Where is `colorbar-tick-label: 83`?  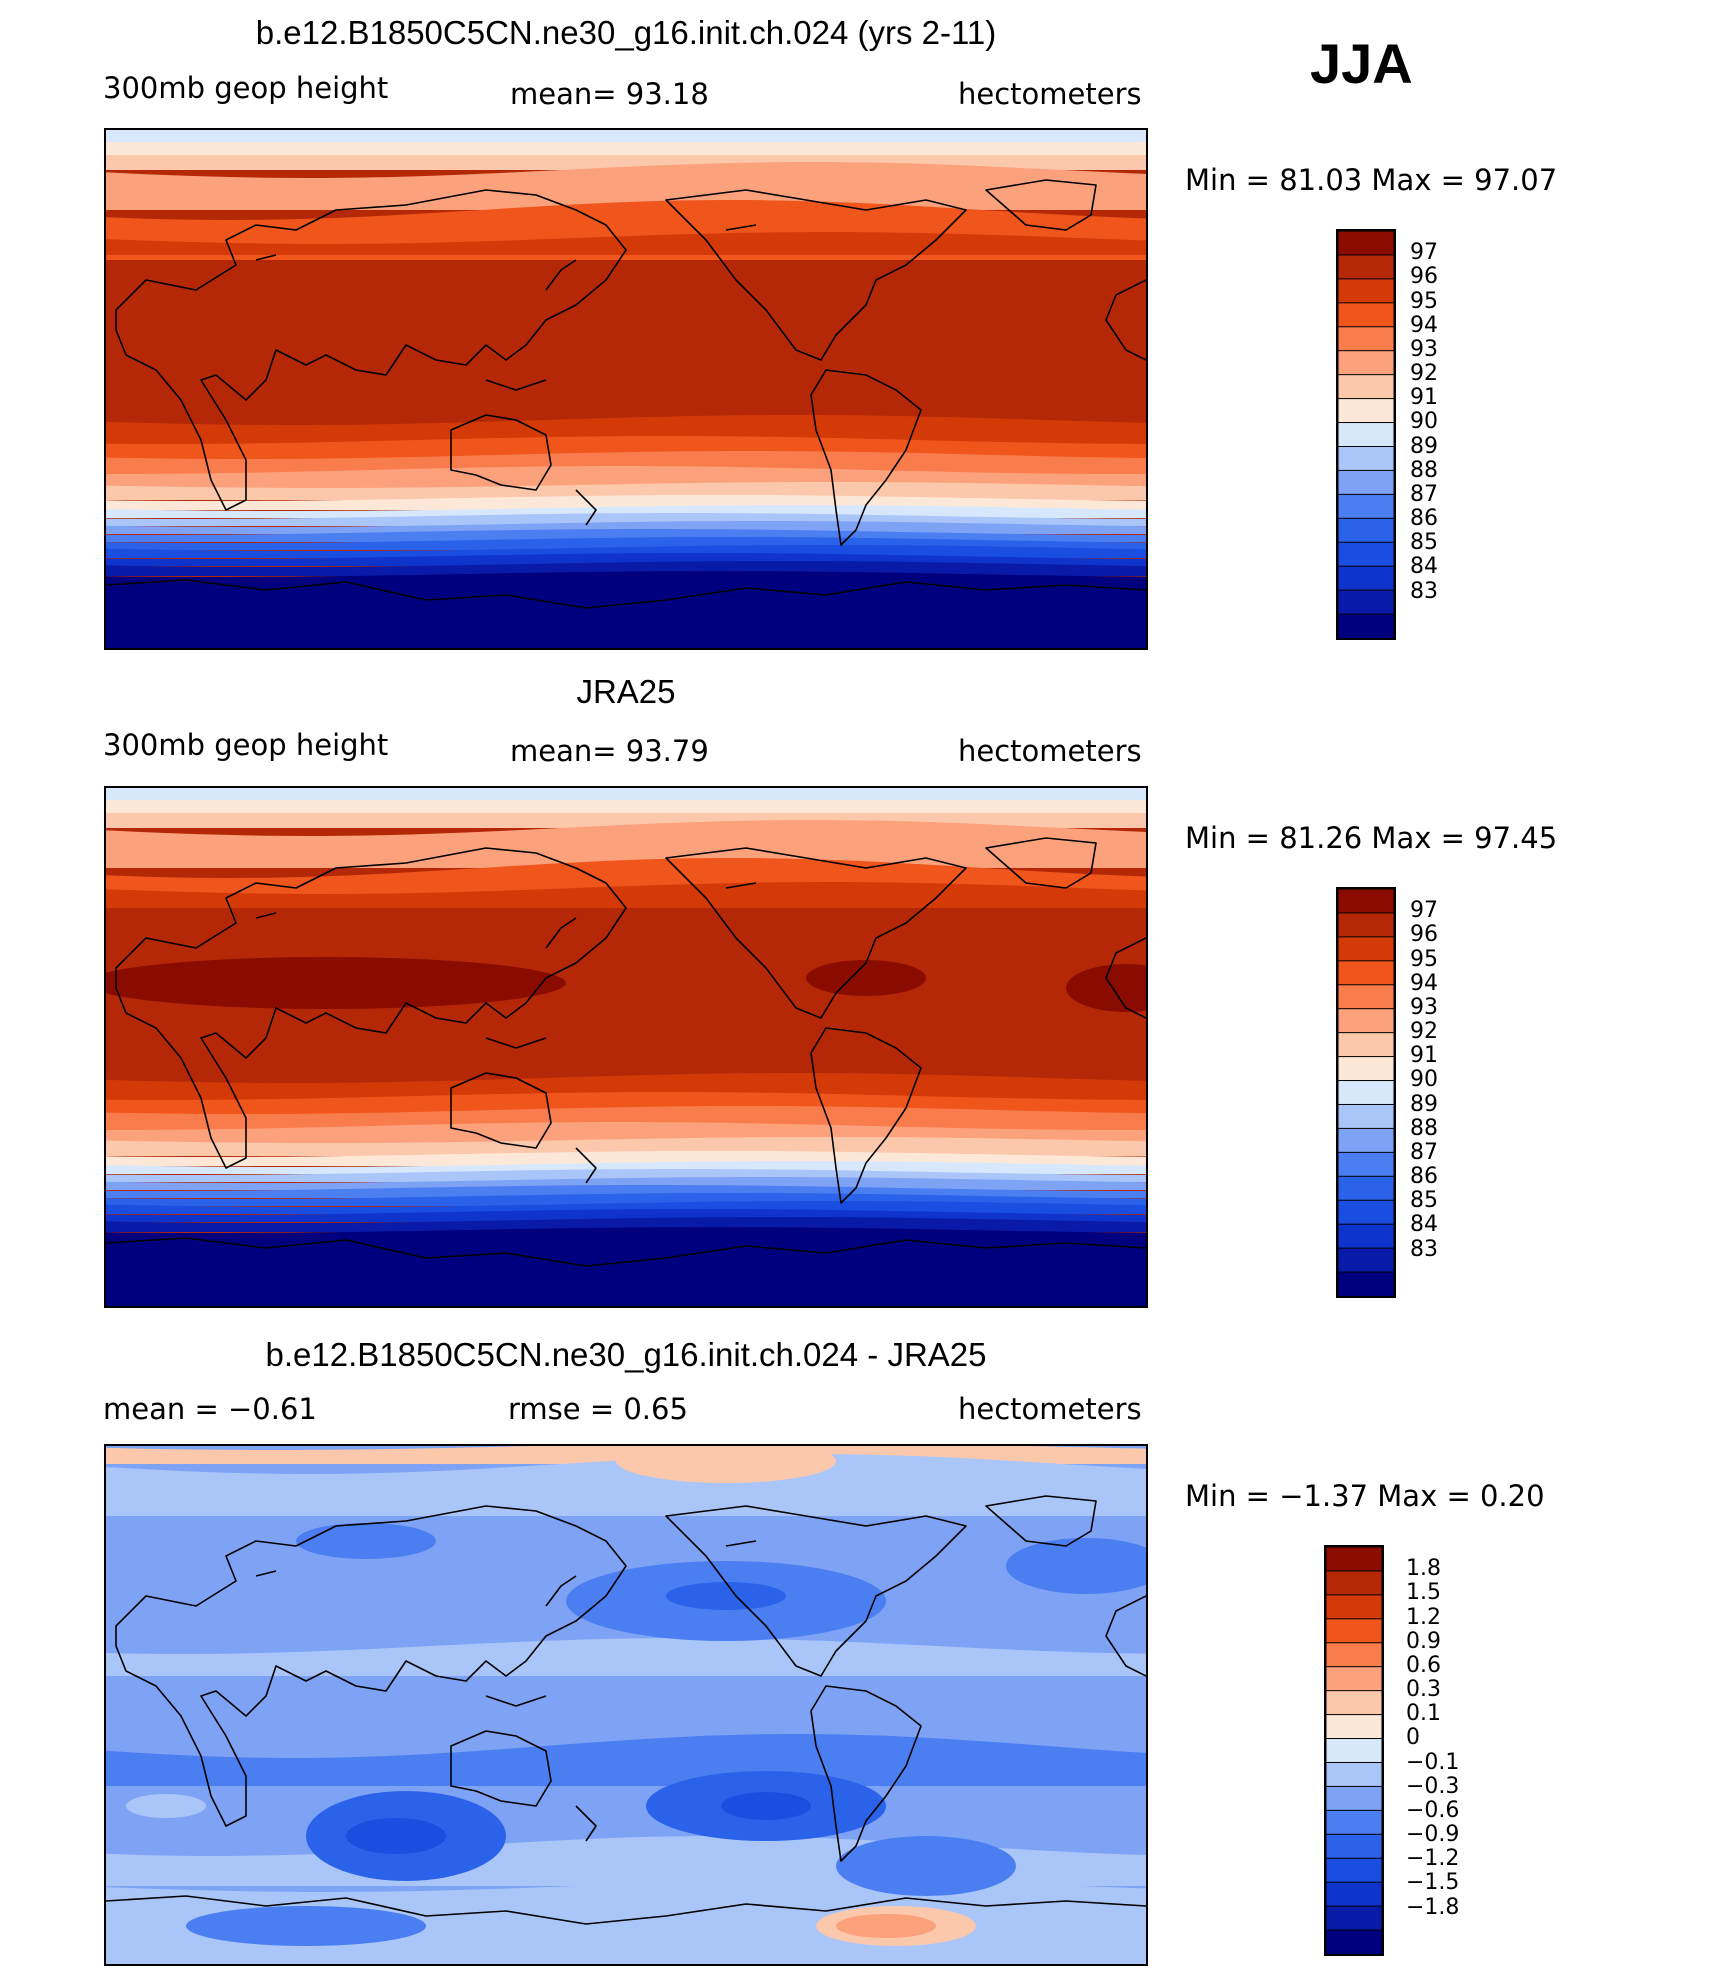 colorbar-tick-label: 83 is located at coordinates (1424, 1249).